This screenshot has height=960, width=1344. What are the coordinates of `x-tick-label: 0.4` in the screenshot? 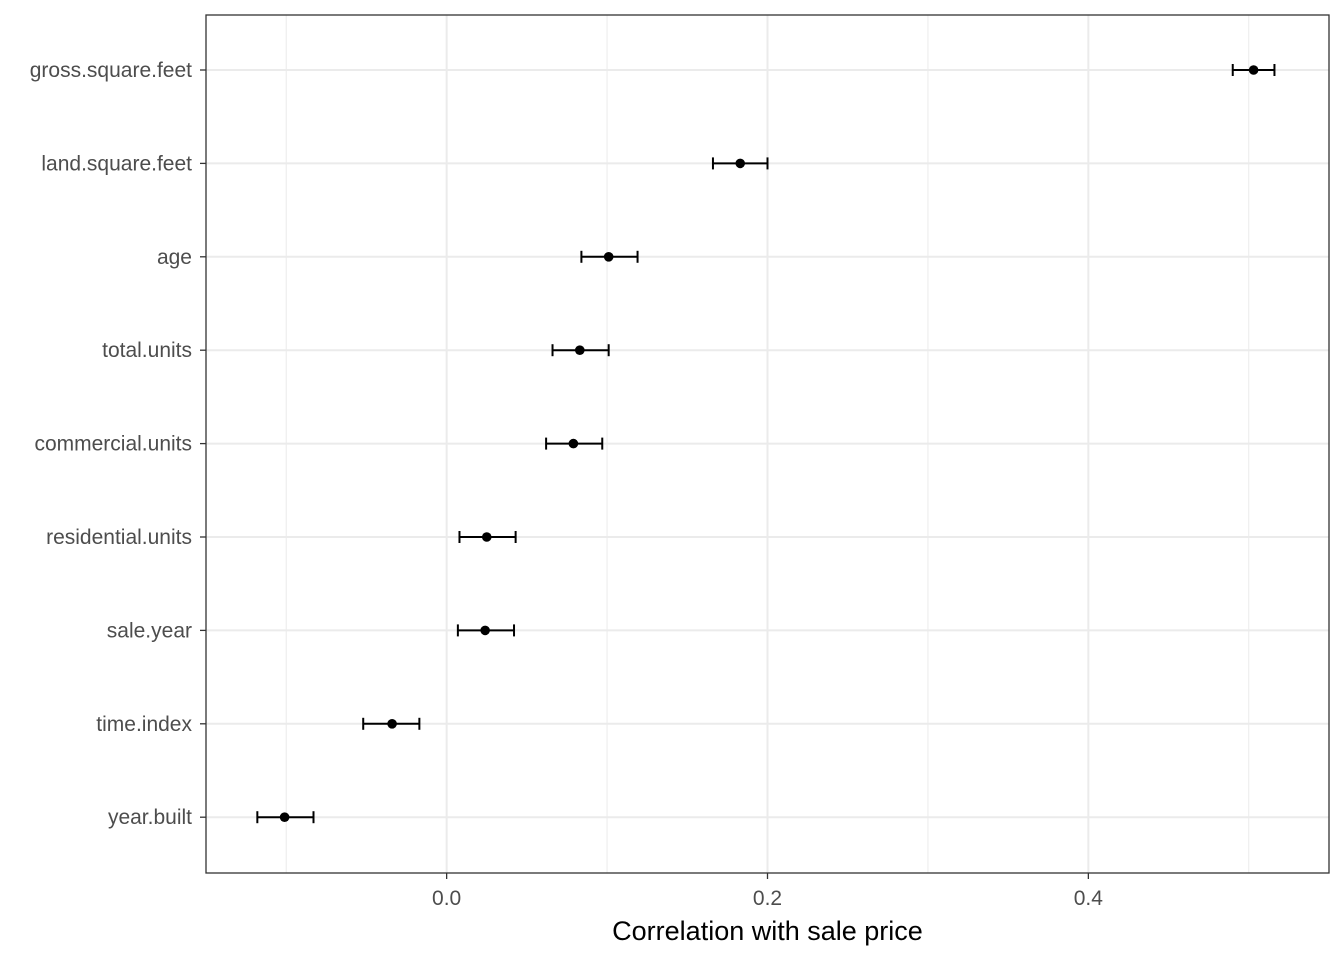 It's located at (1089, 898).